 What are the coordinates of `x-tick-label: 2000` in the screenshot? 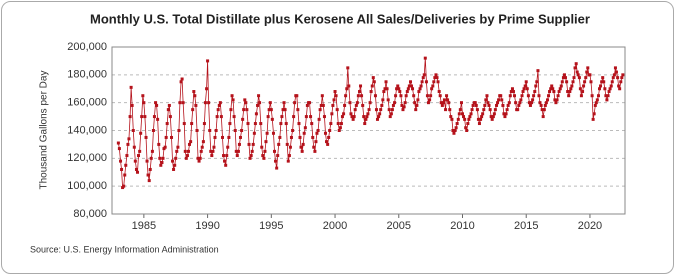 It's located at (335, 226).